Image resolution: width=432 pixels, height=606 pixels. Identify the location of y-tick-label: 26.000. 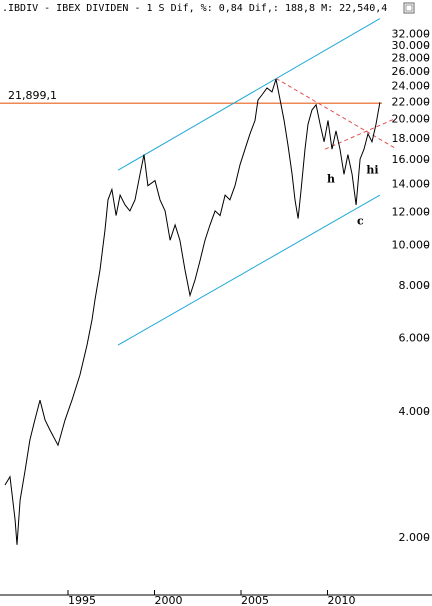
(411, 71).